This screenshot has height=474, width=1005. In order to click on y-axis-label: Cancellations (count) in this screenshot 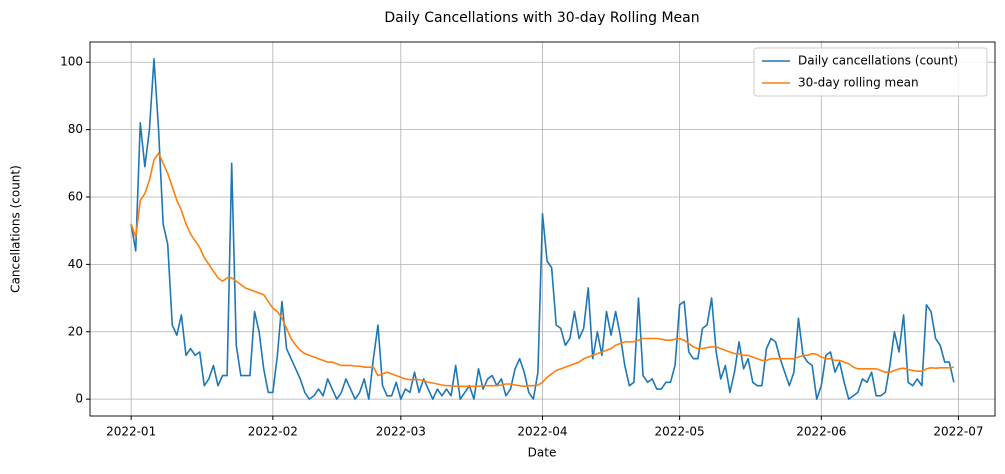, I will do `click(16, 229)`.